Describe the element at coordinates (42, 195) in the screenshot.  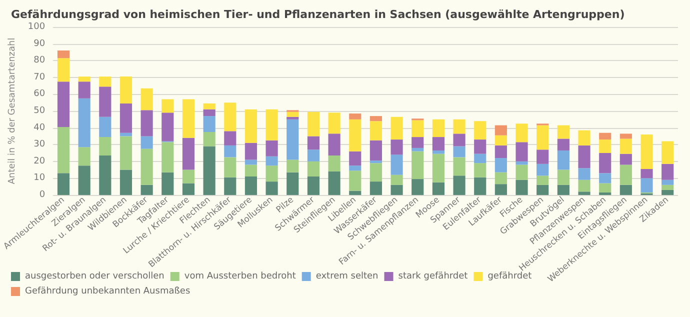
I see `y-tick-label: 0` at that location.